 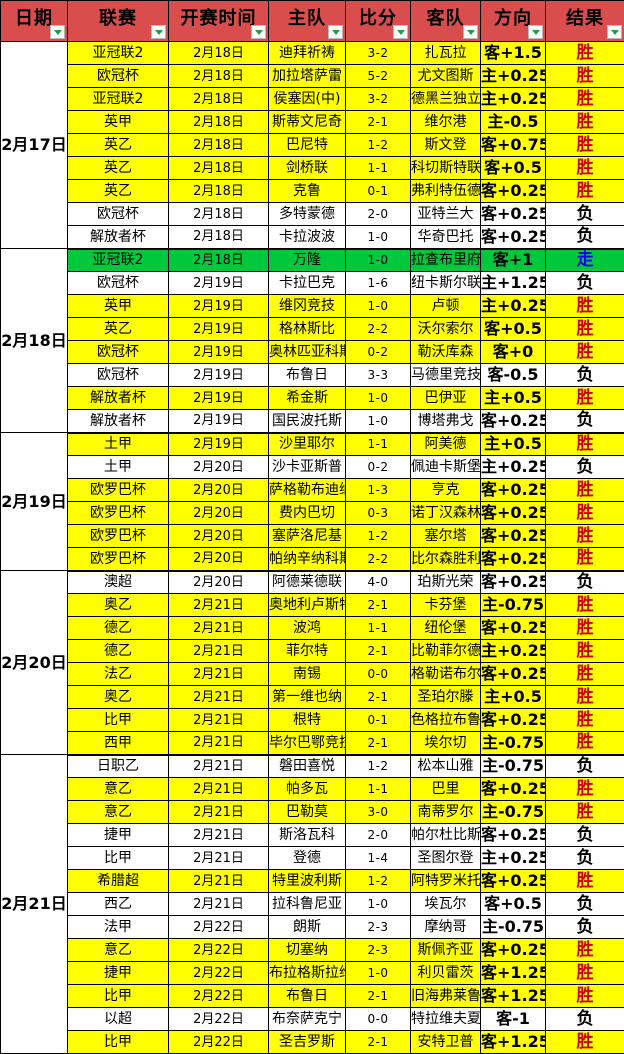 What do you see at coordinates (118, 329) in the screenshot?
I see `cell-league: 英乙` at bounding box center [118, 329].